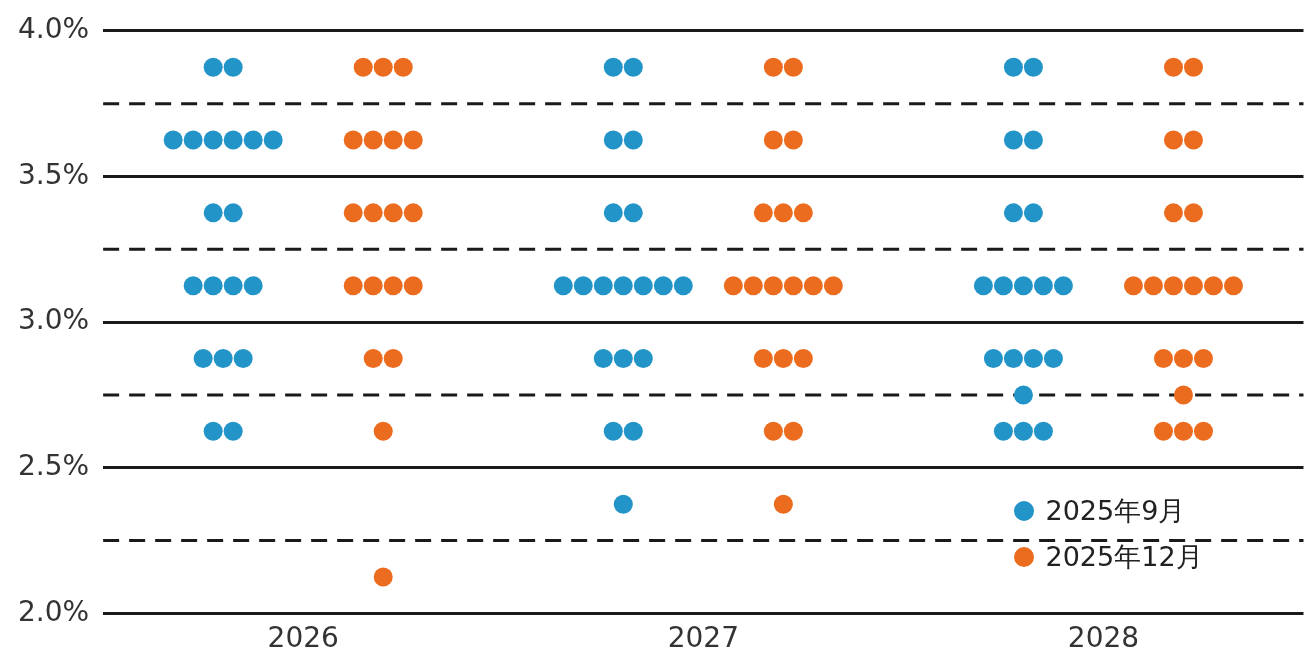  Describe the element at coordinates (53, 466) in the screenshot. I see `y-tick-label: 2.5%` at that location.